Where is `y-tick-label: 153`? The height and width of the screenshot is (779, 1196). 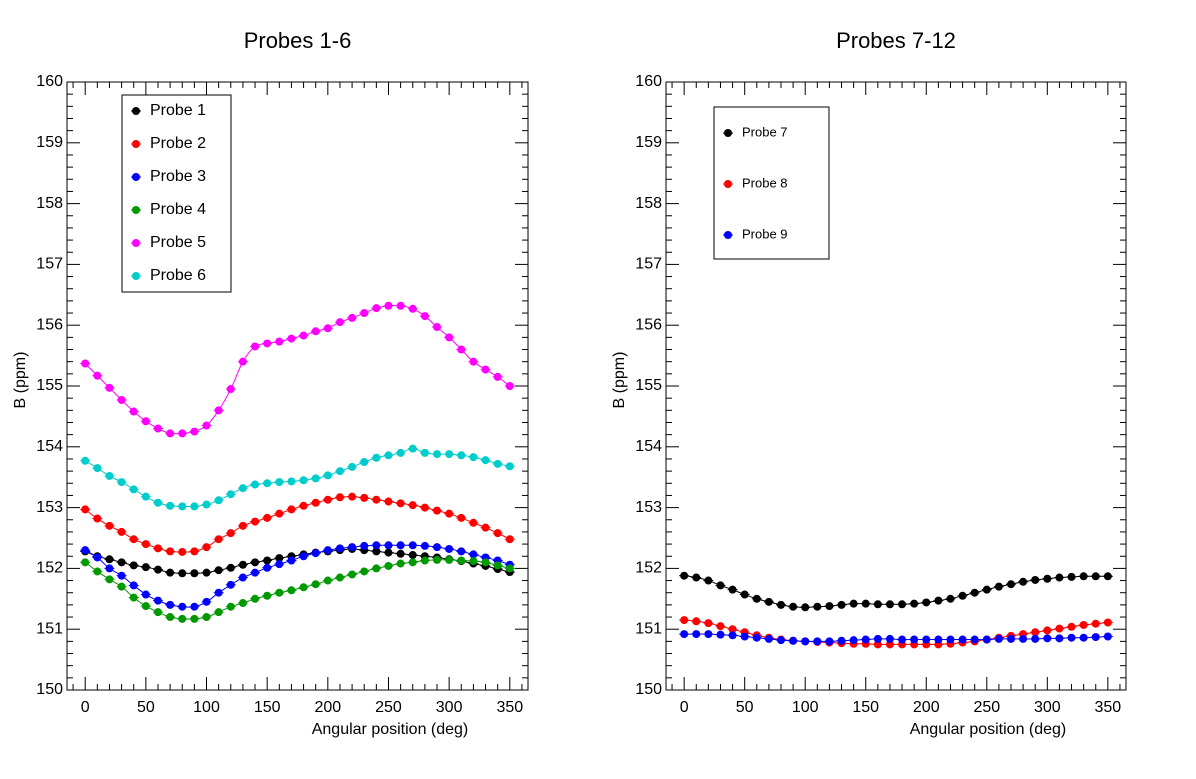
y-tick-label: 153 is located at coordinates (648, 507).